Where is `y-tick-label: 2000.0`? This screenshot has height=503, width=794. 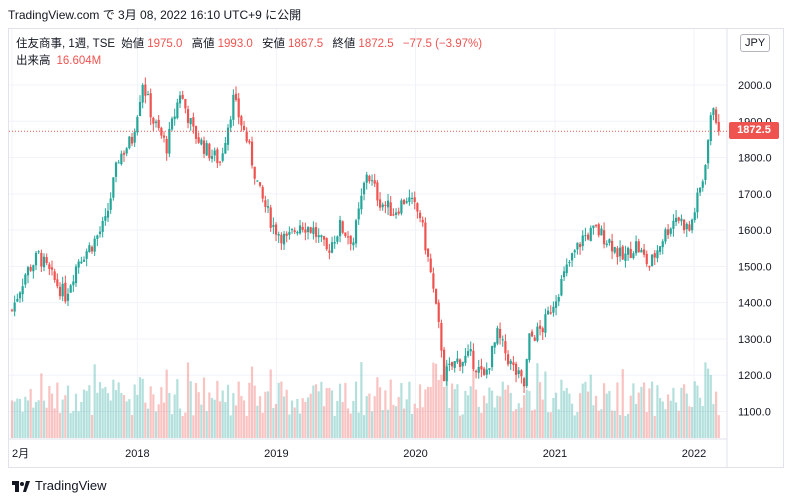
y-tick-label: 2000.0 is located at coordinates (755, 86).